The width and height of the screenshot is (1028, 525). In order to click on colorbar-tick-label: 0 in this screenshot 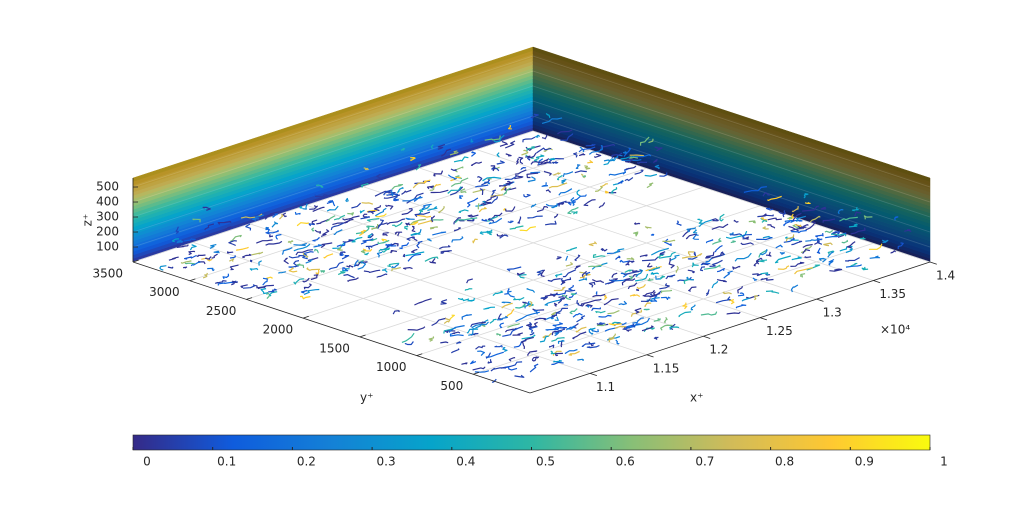, I will do `click(147, 462)`.